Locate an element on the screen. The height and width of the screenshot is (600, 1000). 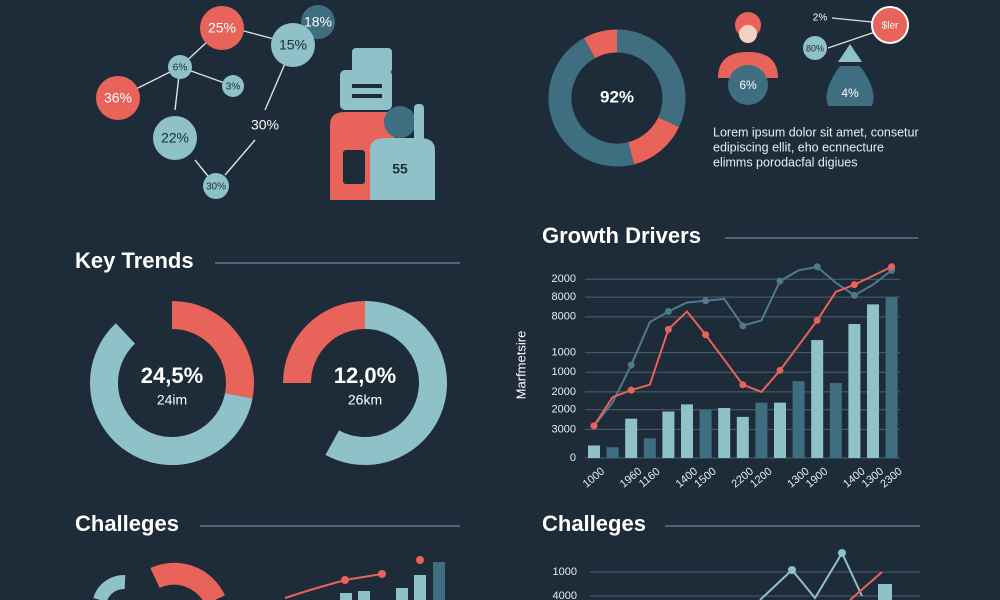
icon-label: 80% is located at coordinates (815, 48).